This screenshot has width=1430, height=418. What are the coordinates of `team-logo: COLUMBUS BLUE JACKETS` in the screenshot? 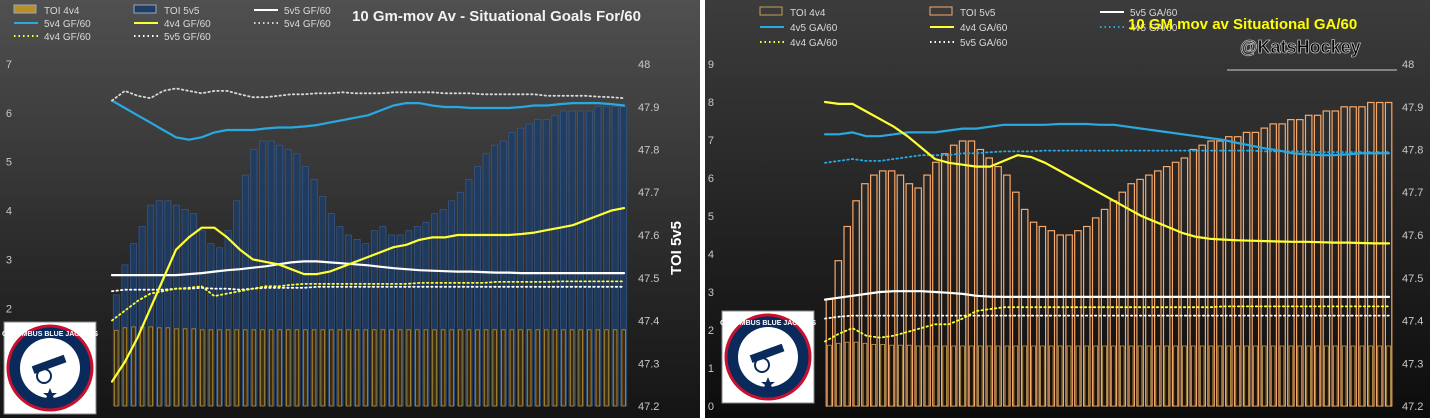 It's located at (50, 368).